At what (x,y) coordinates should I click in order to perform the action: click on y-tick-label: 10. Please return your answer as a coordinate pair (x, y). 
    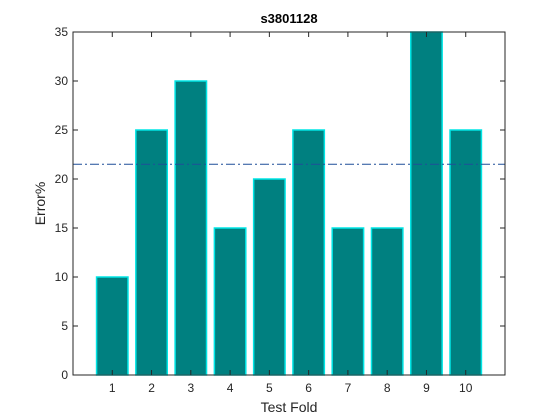
    Looking at the image, I should click on (62, 277).